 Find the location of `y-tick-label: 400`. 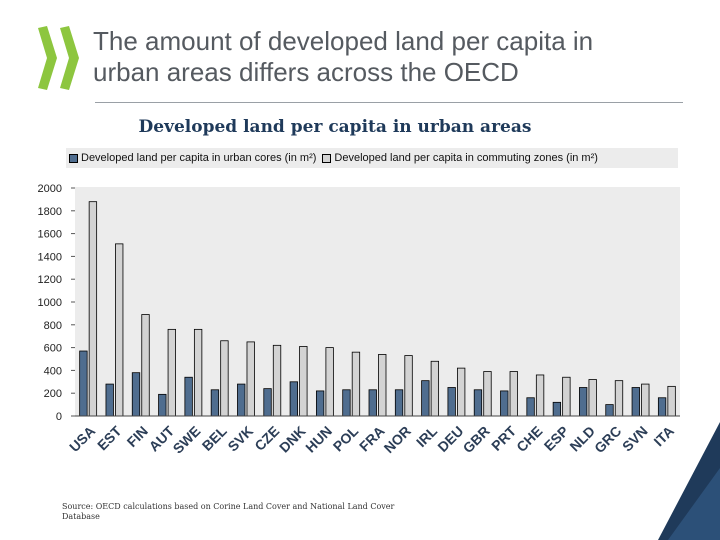

y-tick-label: 400 is located at coordinates (53, 371).